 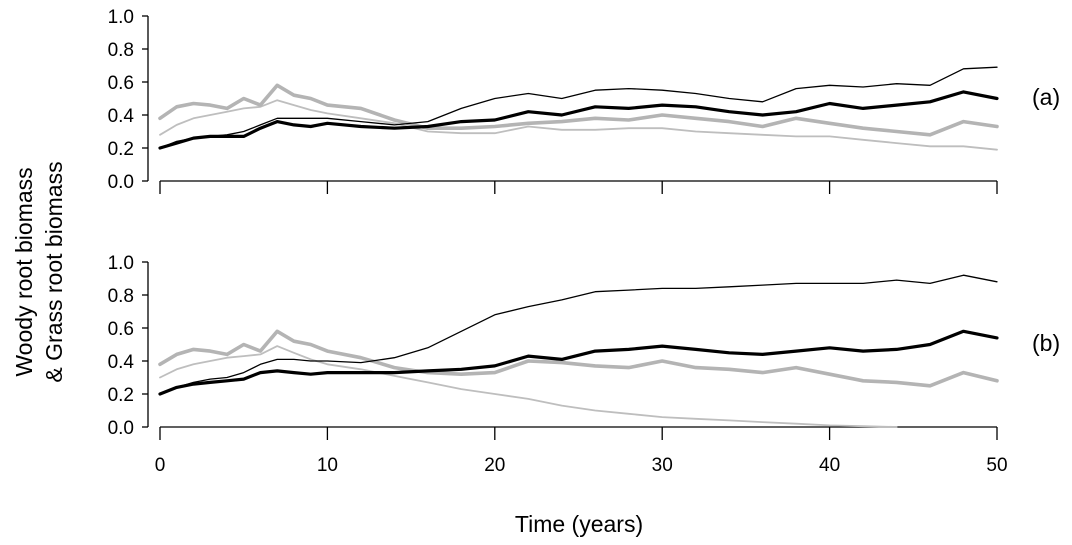 What do you see at coordinates (121, 149) in the screenshot?
I see `panel-a-y-tick-label: 0.2` at bounding box center [121, 149].